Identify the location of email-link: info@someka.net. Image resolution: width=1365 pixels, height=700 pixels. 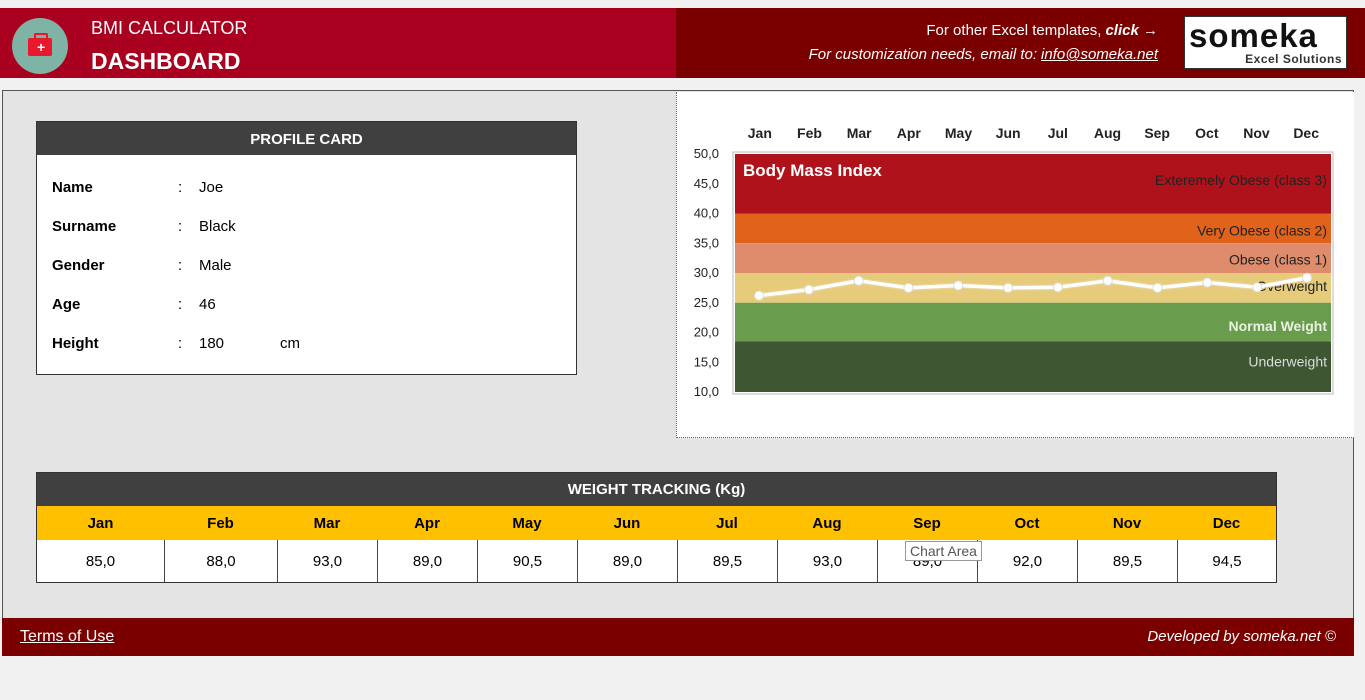
(1099, 54).